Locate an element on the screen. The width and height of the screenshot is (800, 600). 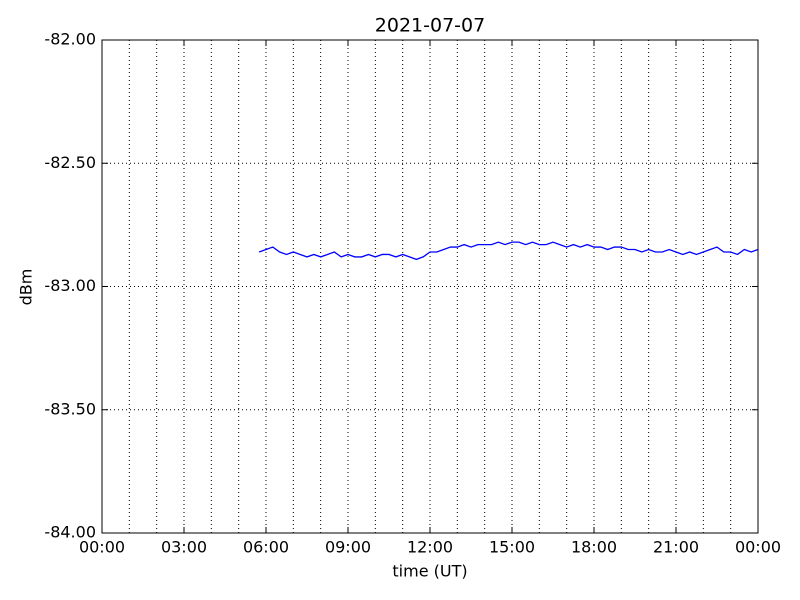
y-tick-label: -82.50 is located at coordinates (70, 162).